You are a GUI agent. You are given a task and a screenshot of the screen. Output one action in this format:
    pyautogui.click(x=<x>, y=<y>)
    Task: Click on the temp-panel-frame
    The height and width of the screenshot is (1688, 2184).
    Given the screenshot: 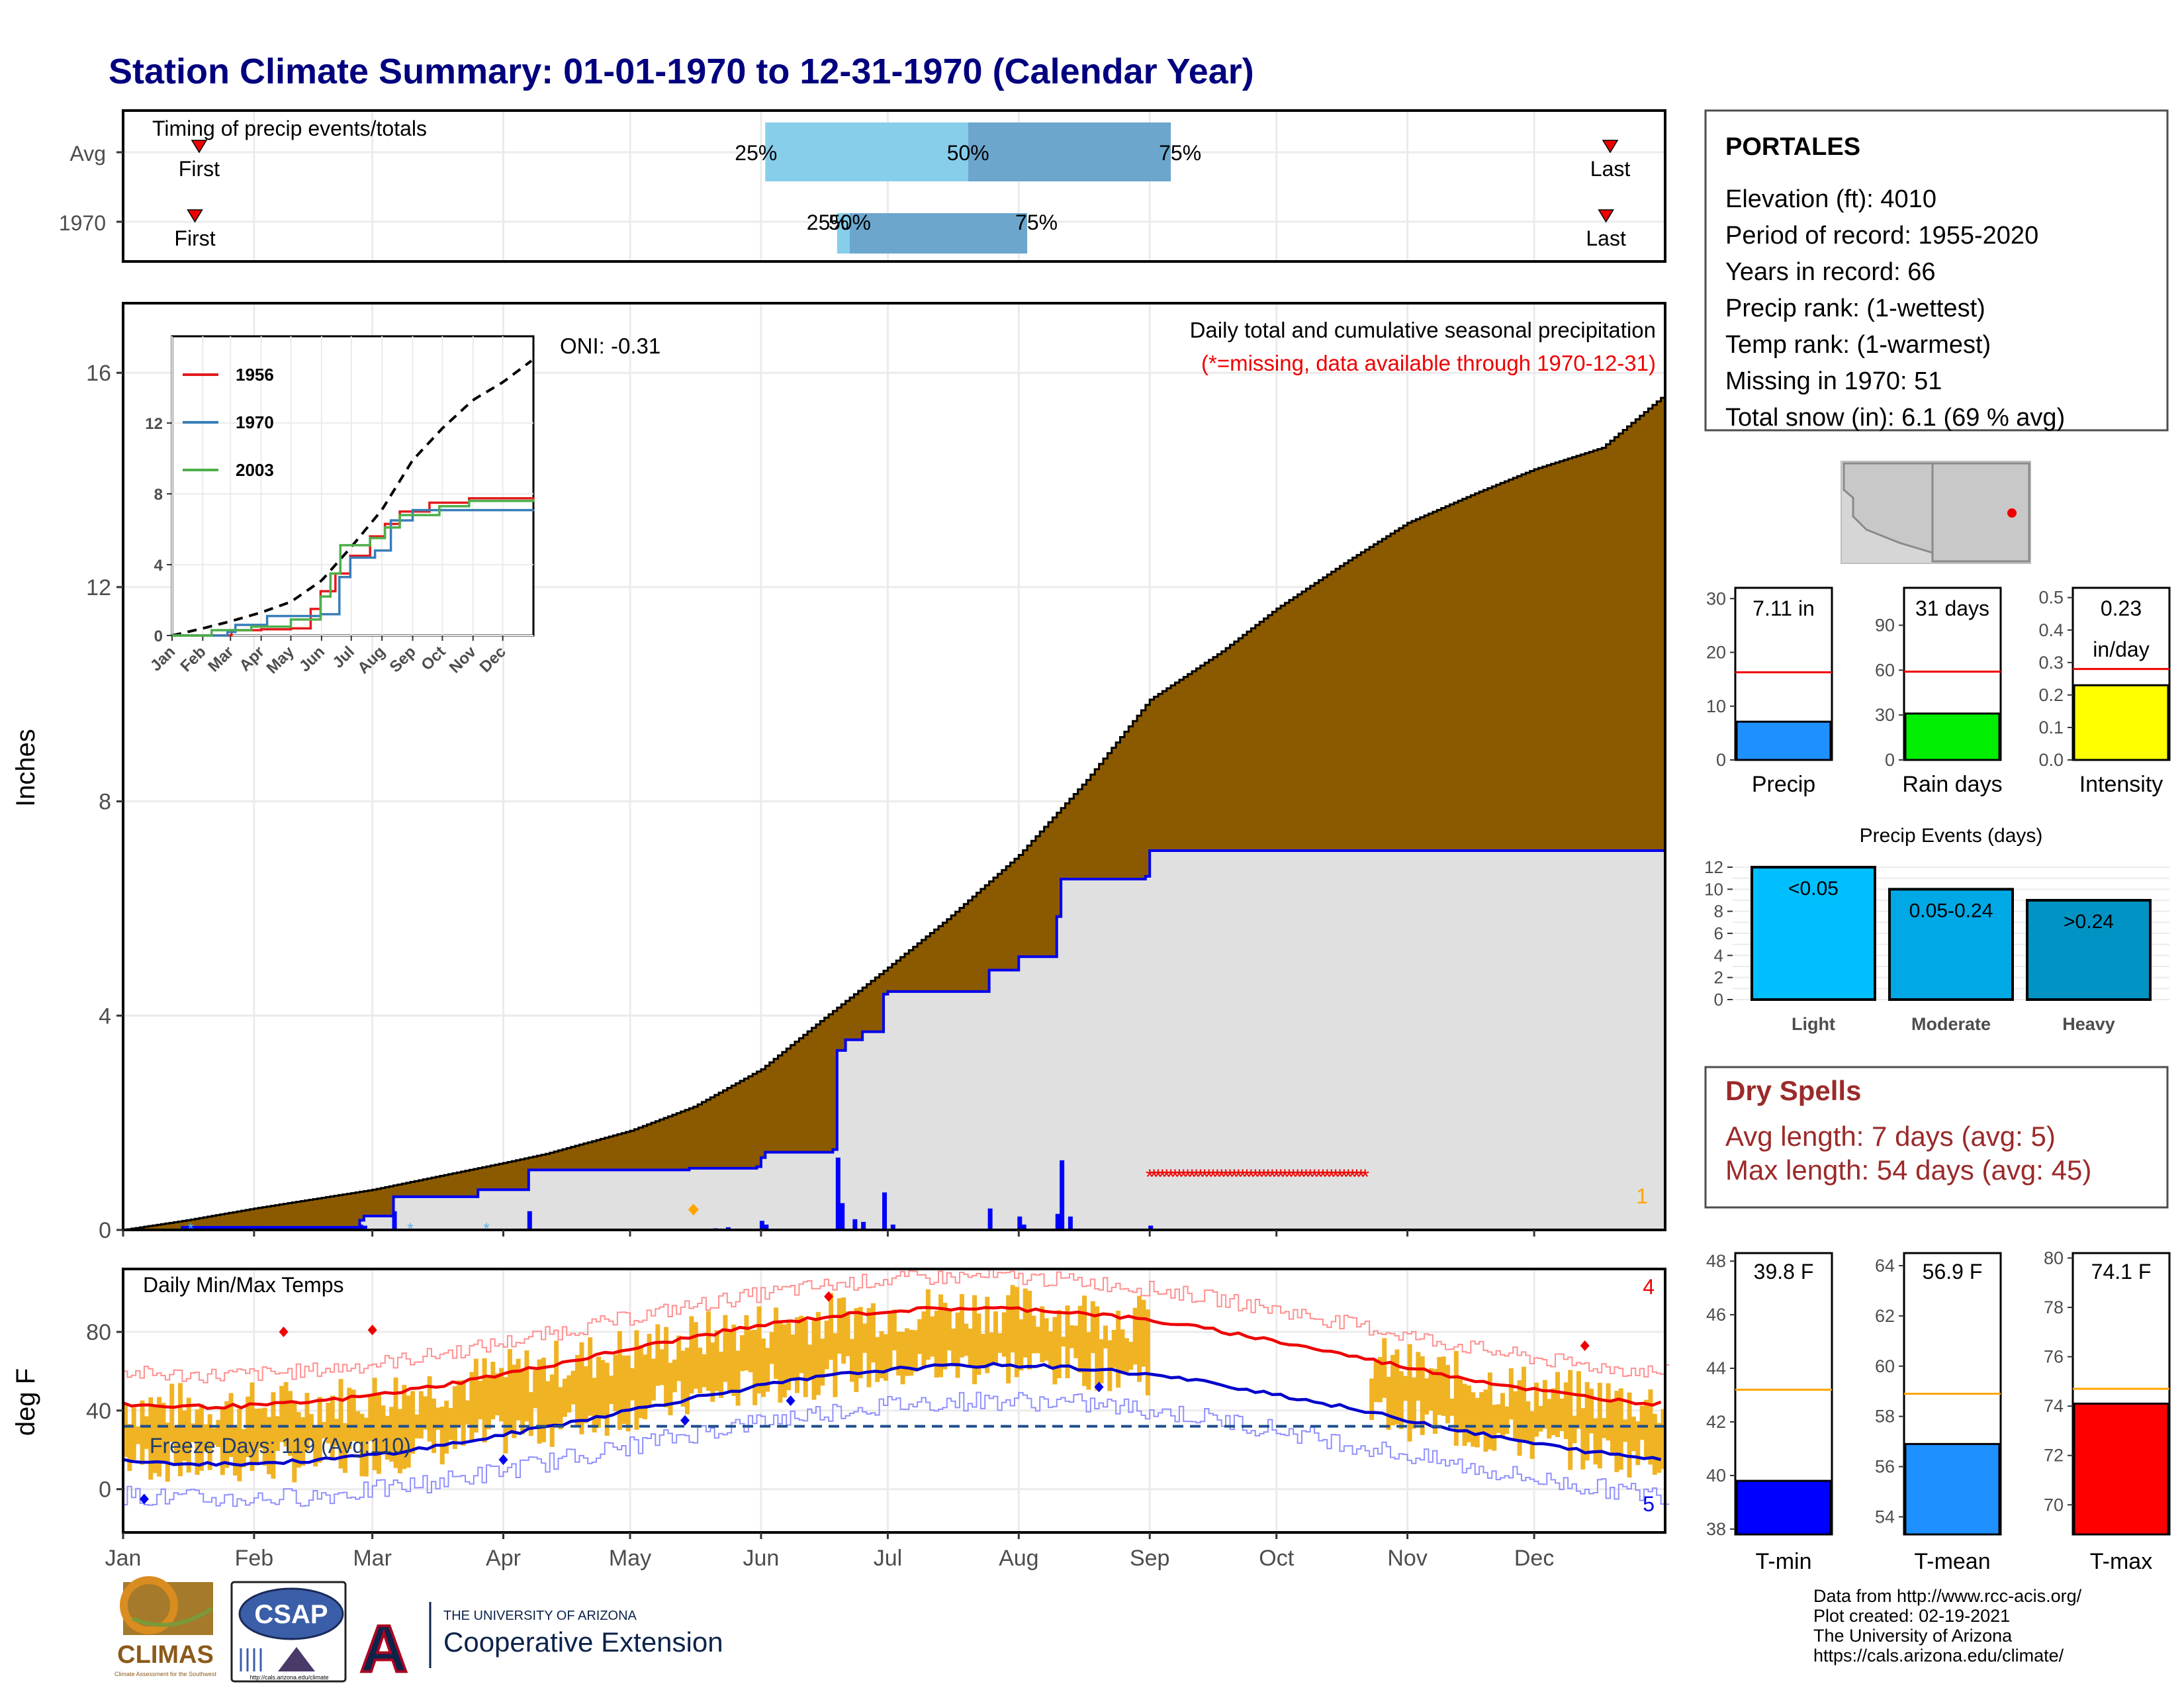 What is the action you would take?
    pyautogui.click(x=894, y=1401)
    